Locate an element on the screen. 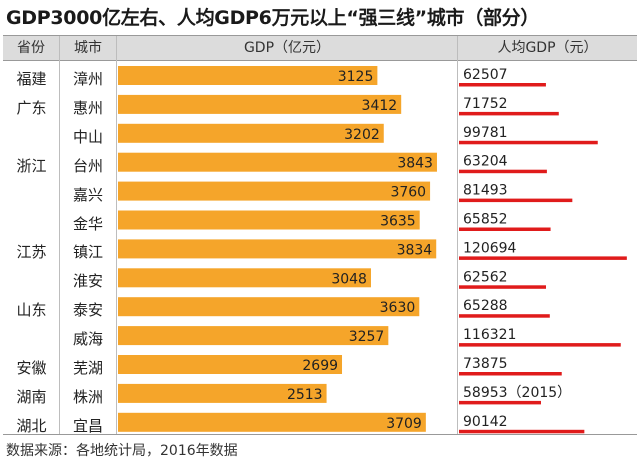  header-province: 省份 is located at coordinates (31, 48).